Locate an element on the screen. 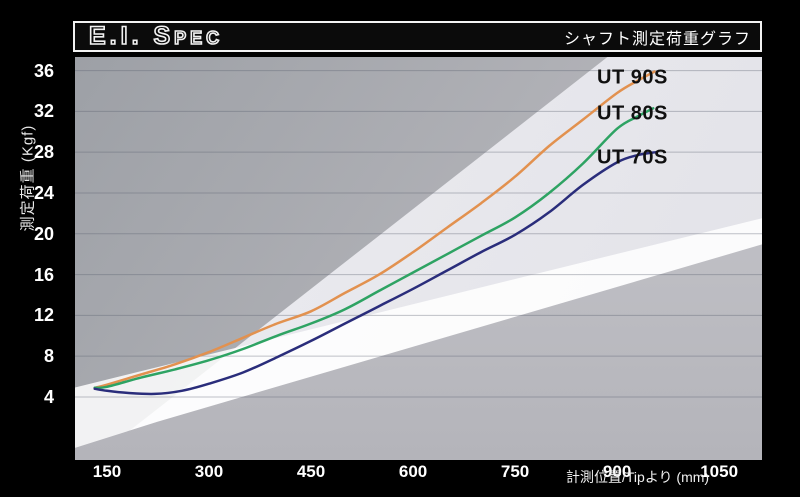  x-tick-label: 450 is located at coordinates (311, 471).